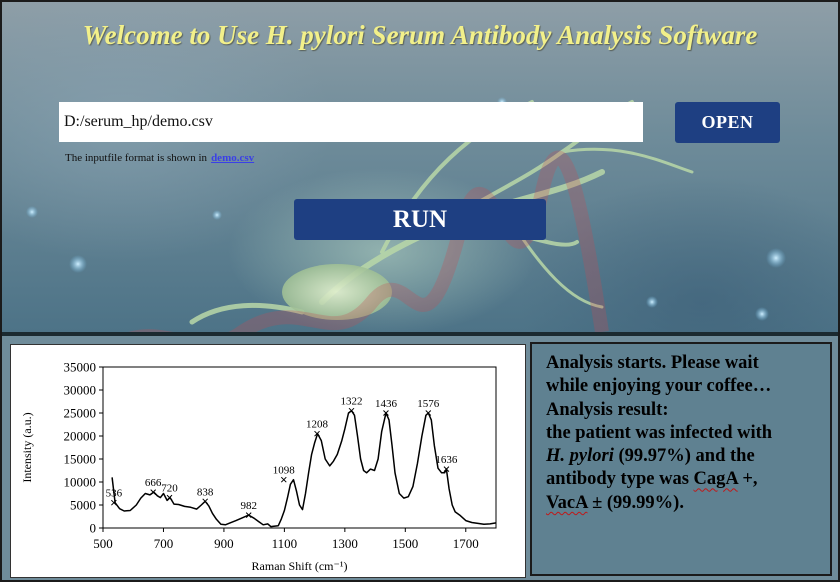 The width and height of the screenshot is (840, 582). I want to click on open-button: OPEN, so click(727, 122).